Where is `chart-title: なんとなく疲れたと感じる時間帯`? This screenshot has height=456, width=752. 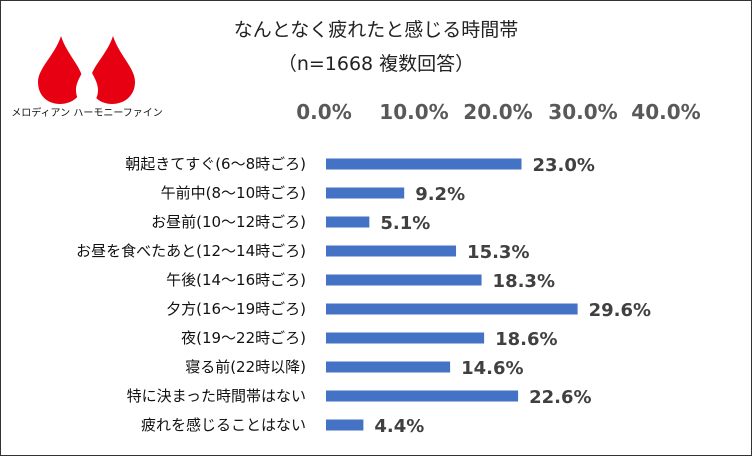
chart-title: なんとなく疲れたと感じる時間帯 is located at coordinates (376, 30).